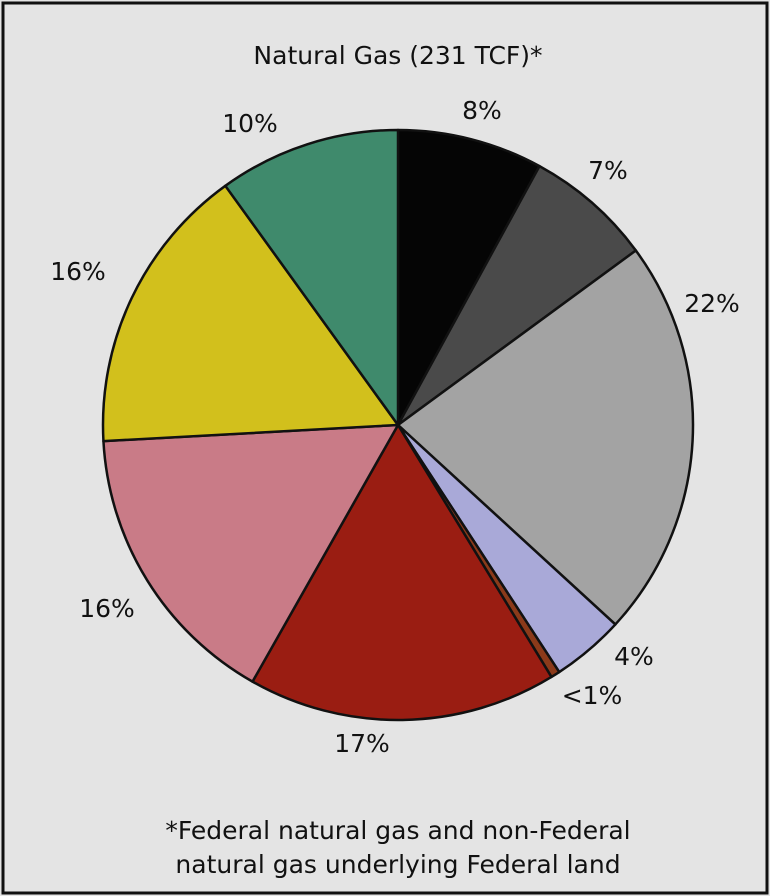  Describe the element at coordinates (634, 656) in the screenshot. I see `data-label: 4%` at that location.